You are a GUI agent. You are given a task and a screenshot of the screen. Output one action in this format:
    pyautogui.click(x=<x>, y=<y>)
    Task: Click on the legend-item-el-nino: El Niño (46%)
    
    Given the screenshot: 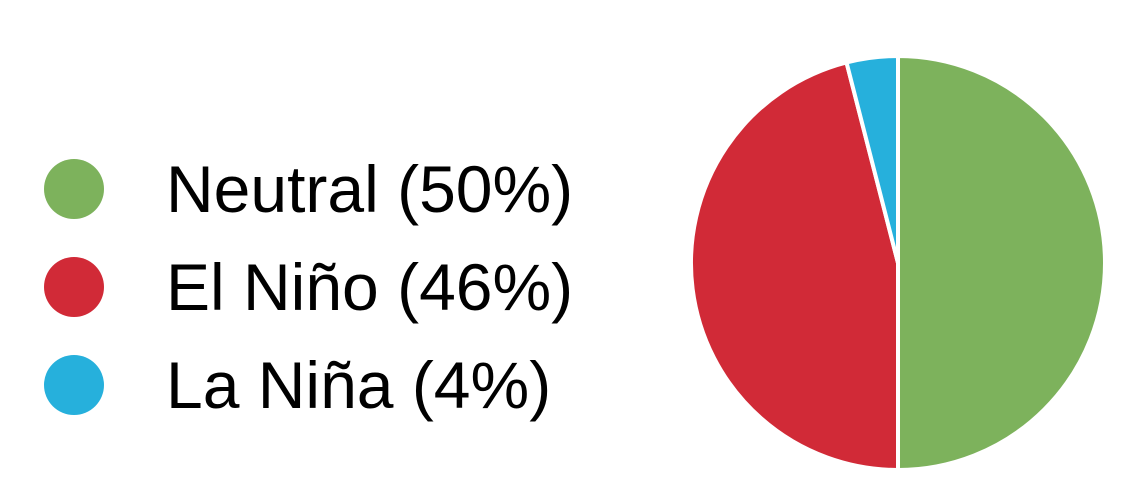 What is the action you would take?
    pyautogui.click(x=308, y=287)
    